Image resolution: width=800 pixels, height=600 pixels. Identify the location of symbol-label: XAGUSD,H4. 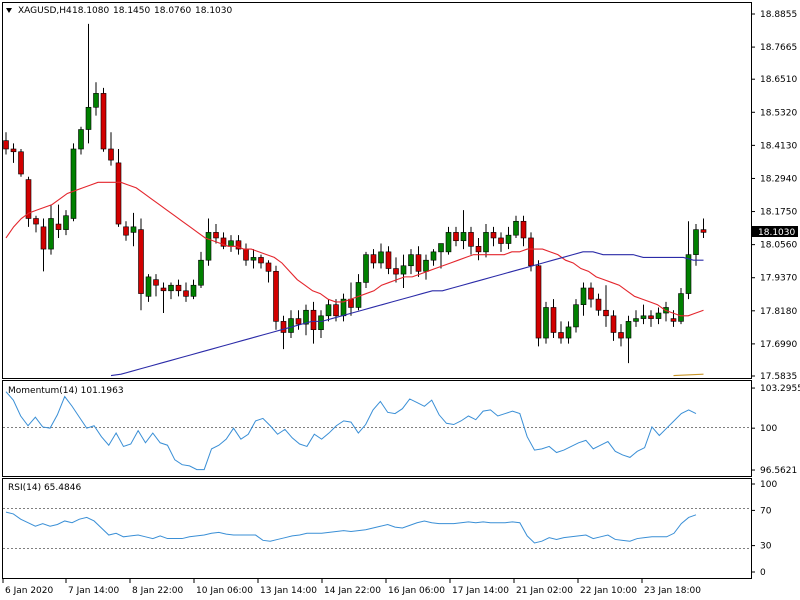
(45, 11).